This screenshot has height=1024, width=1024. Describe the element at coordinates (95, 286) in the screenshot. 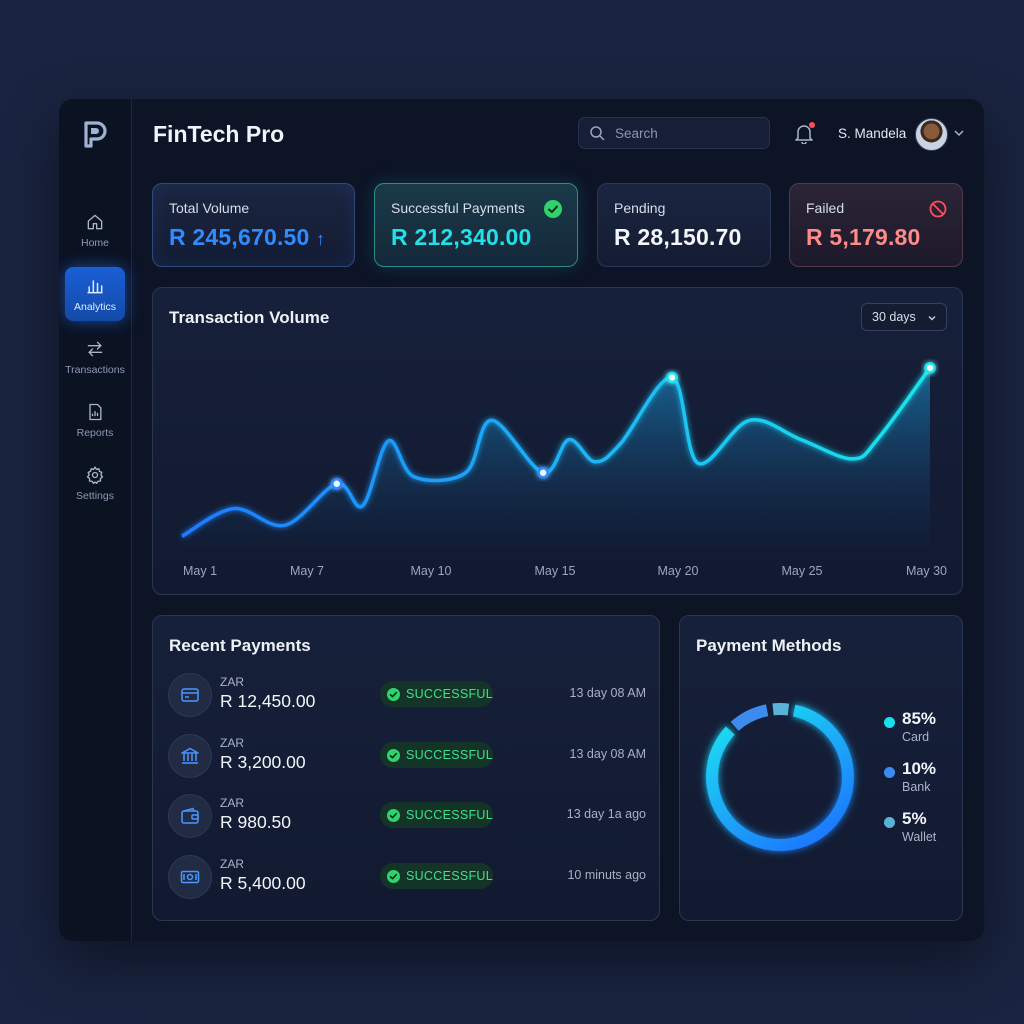

I see `bar-chart-icon` at that location.